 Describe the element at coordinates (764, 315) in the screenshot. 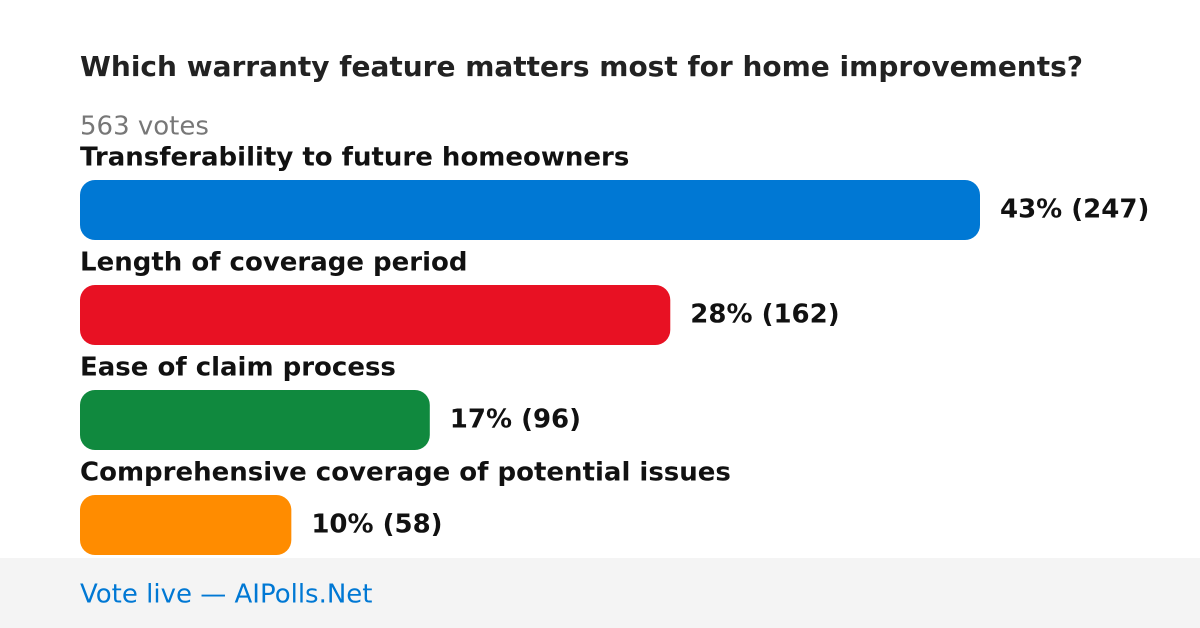

I see `value-label: 28% (162)` at that location.